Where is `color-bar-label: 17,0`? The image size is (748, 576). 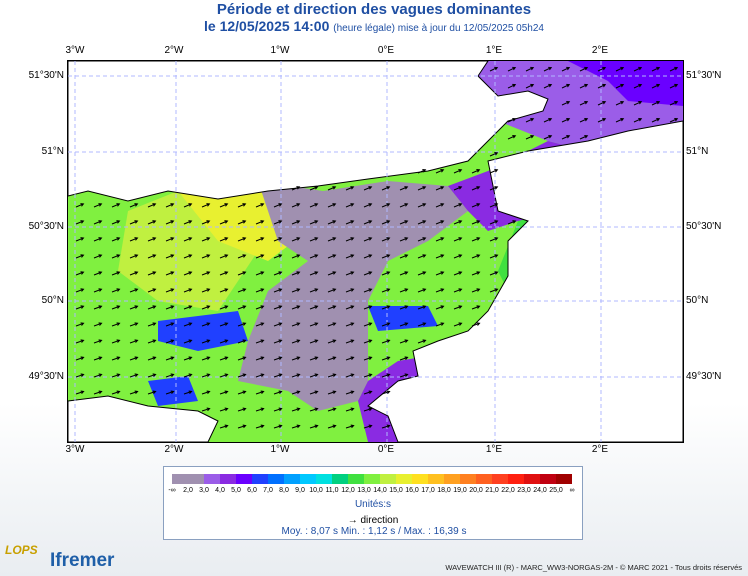
color-bar-label: 17,0 is located at coordinates (428, 490).